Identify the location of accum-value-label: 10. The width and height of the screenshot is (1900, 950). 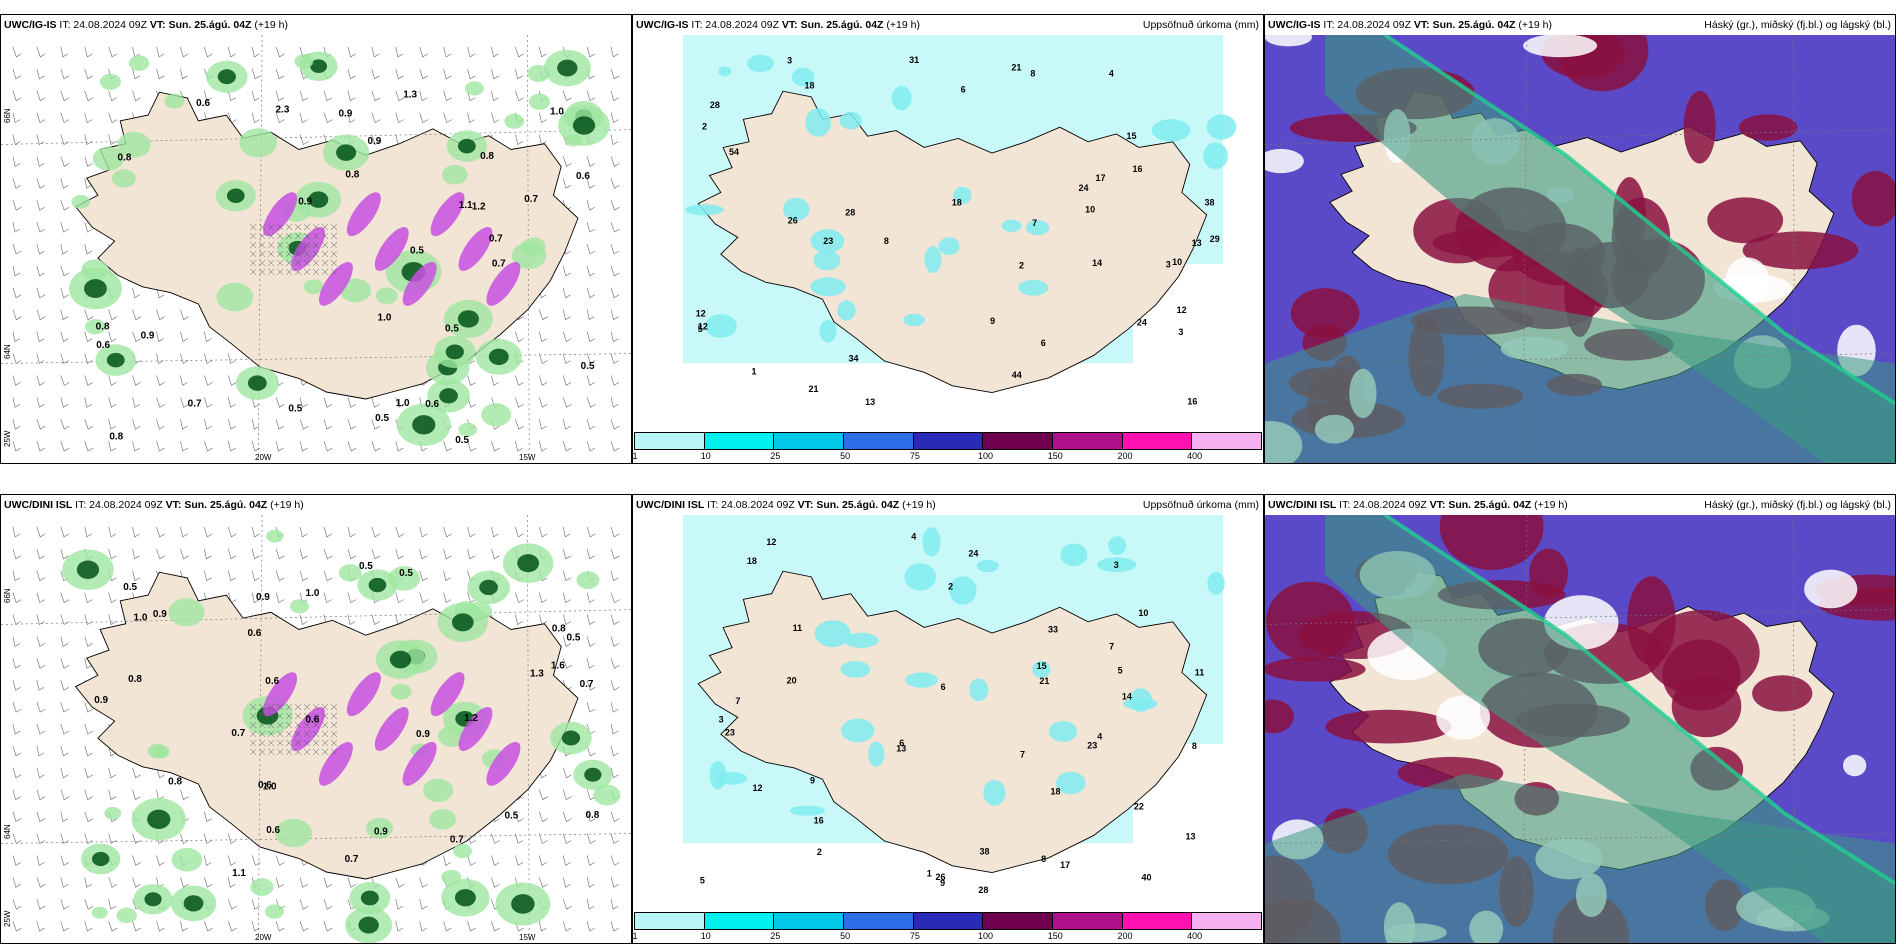
(1143, 613).